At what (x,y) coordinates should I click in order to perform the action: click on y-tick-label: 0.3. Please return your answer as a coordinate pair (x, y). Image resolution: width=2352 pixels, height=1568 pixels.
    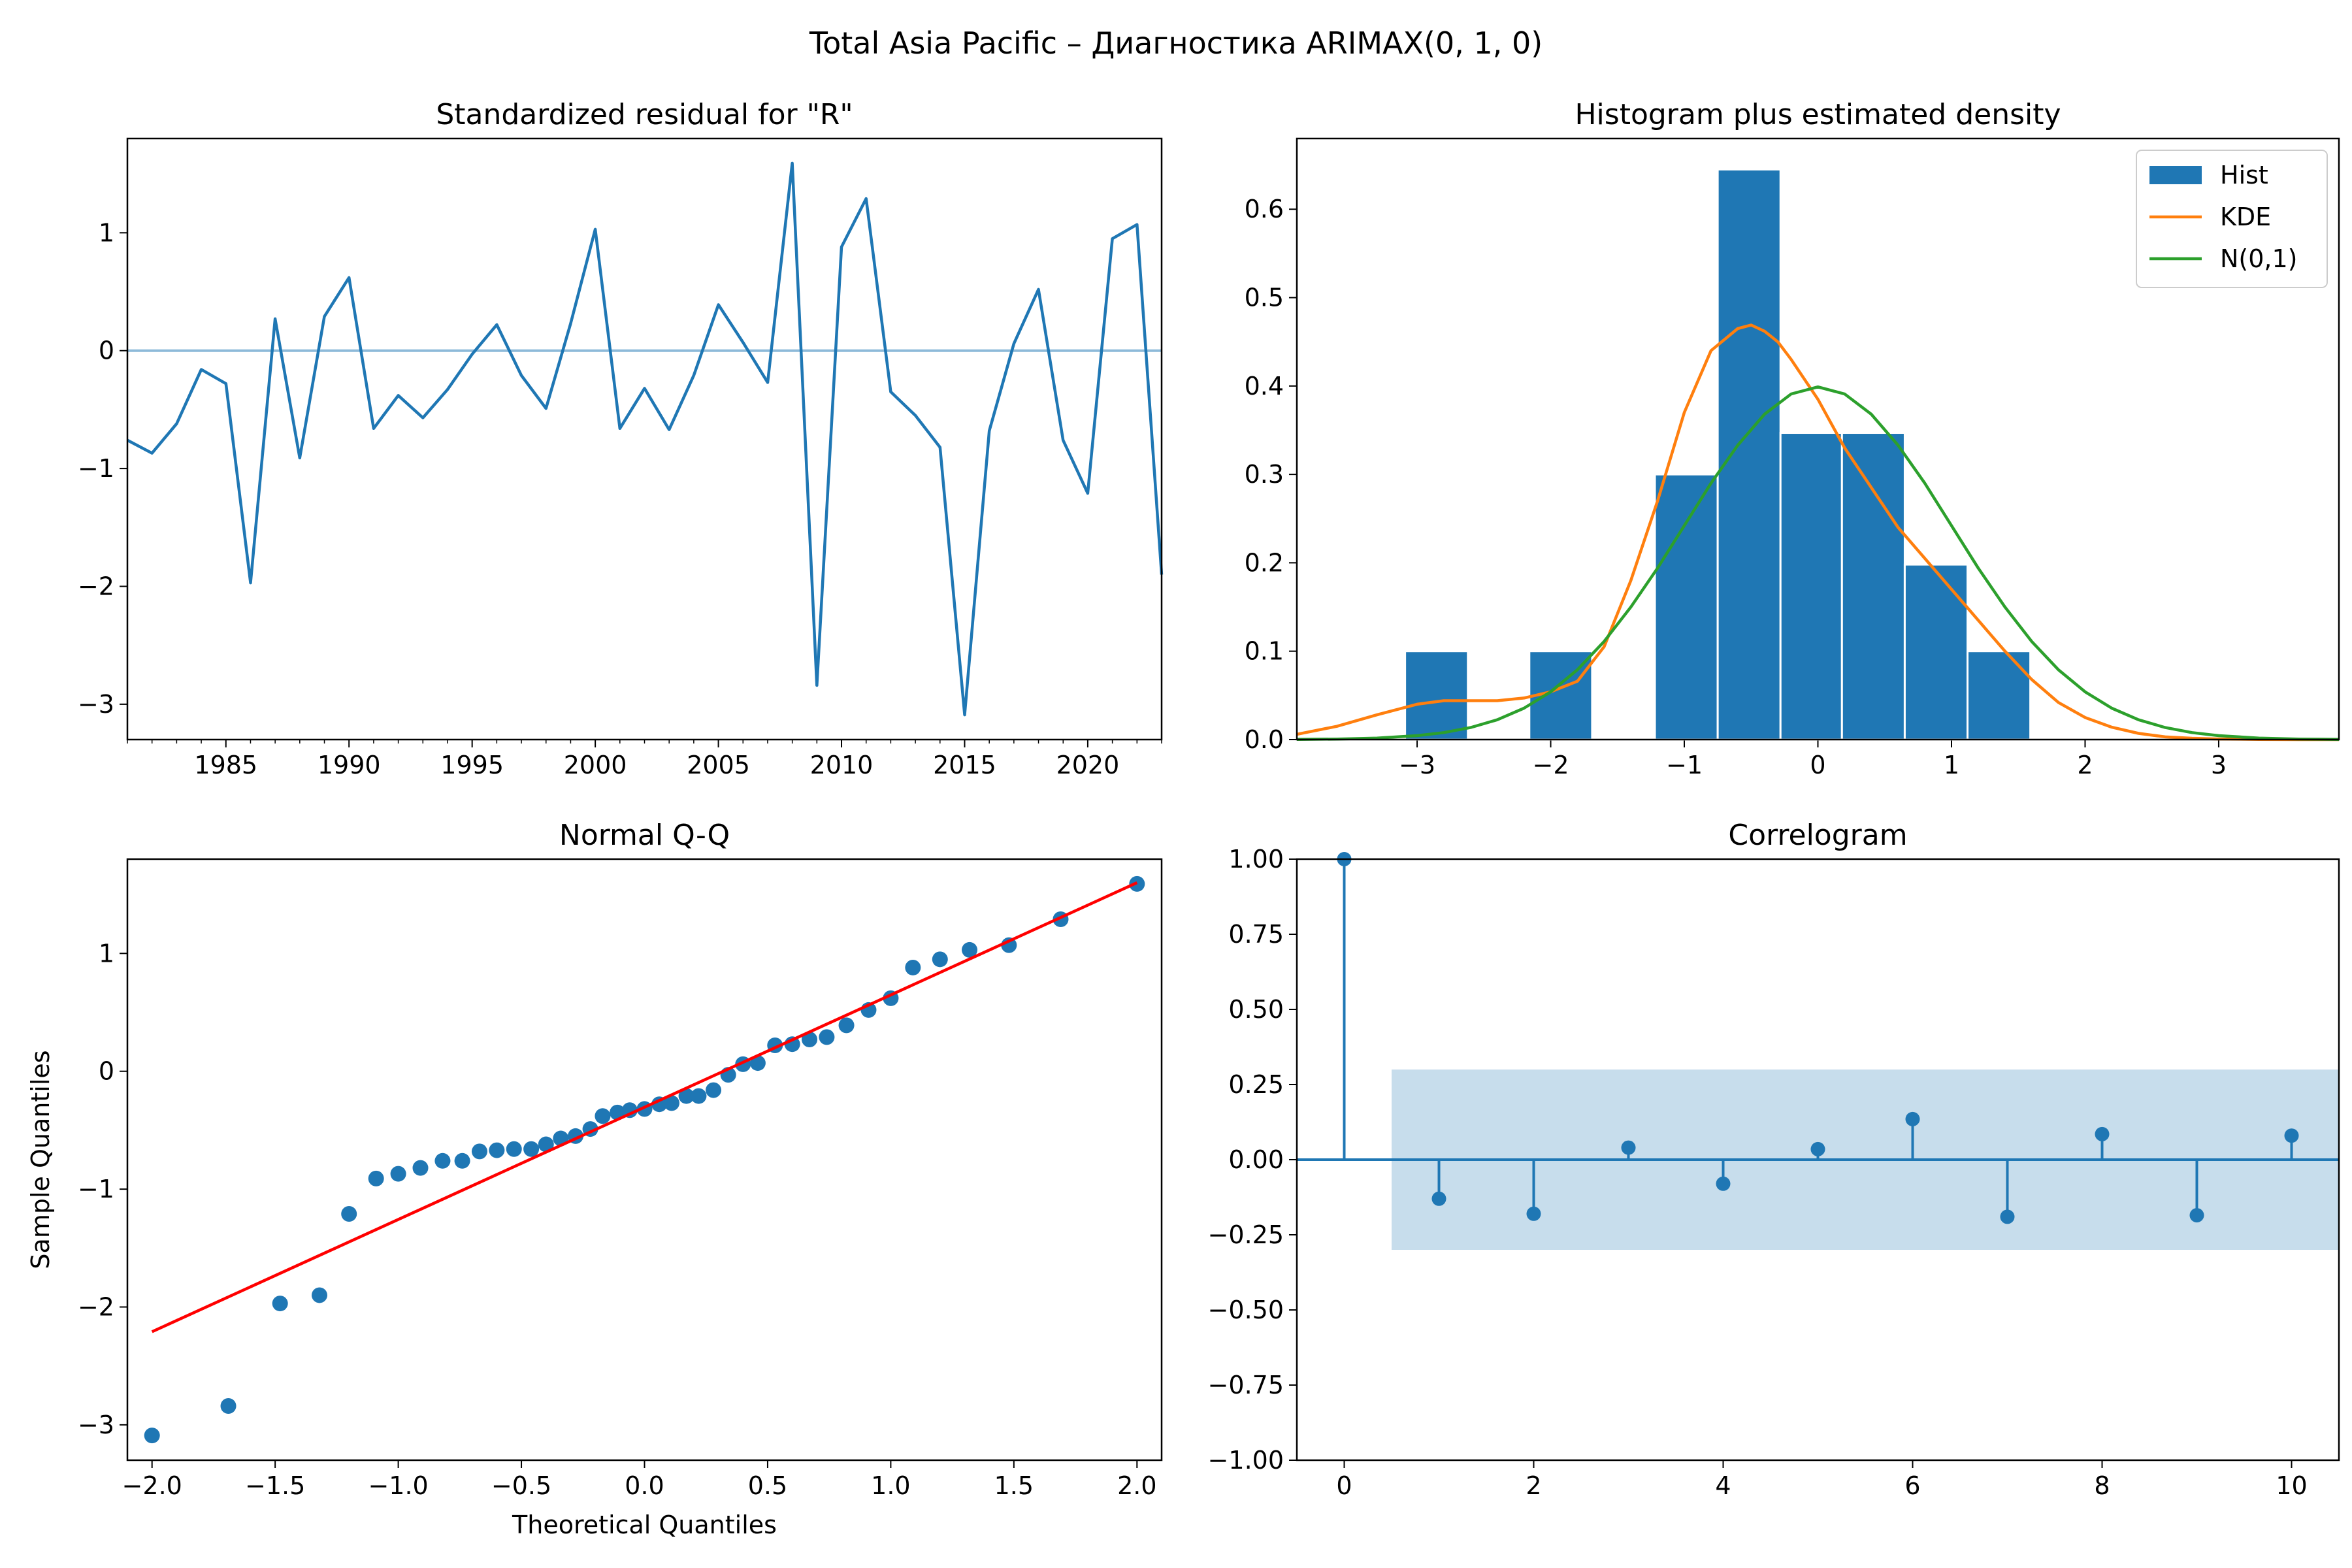
    Looking at the image, I should click on (1264, 474).